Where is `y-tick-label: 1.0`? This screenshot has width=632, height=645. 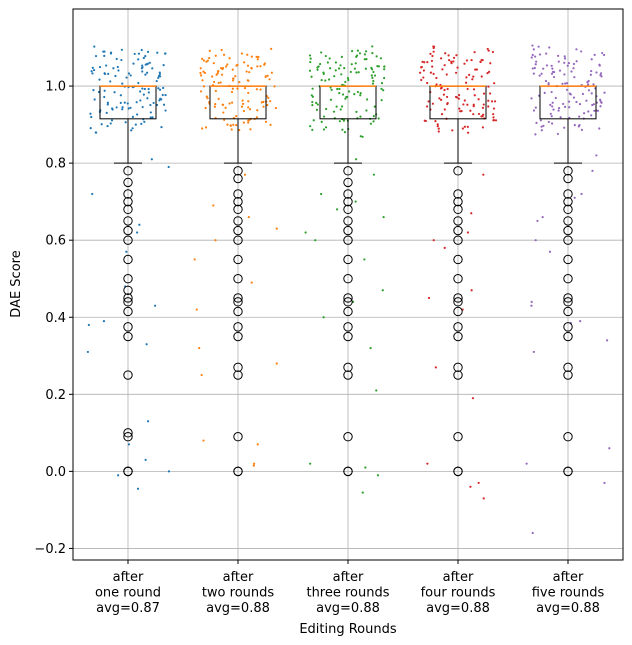
y-tick-label: 1.0 is located at coordinates (55, 87).